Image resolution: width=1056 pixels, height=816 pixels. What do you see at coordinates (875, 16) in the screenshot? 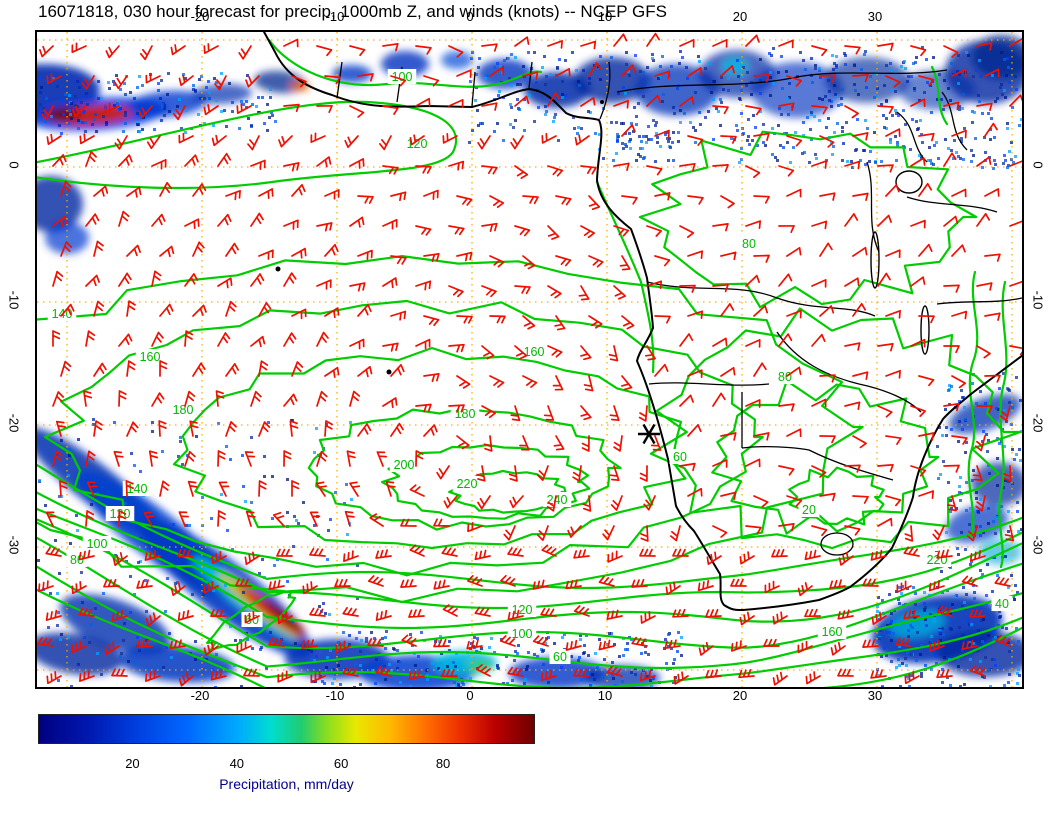
I see `lon-tick-label-top: 30` at bounding box center [875, 16].